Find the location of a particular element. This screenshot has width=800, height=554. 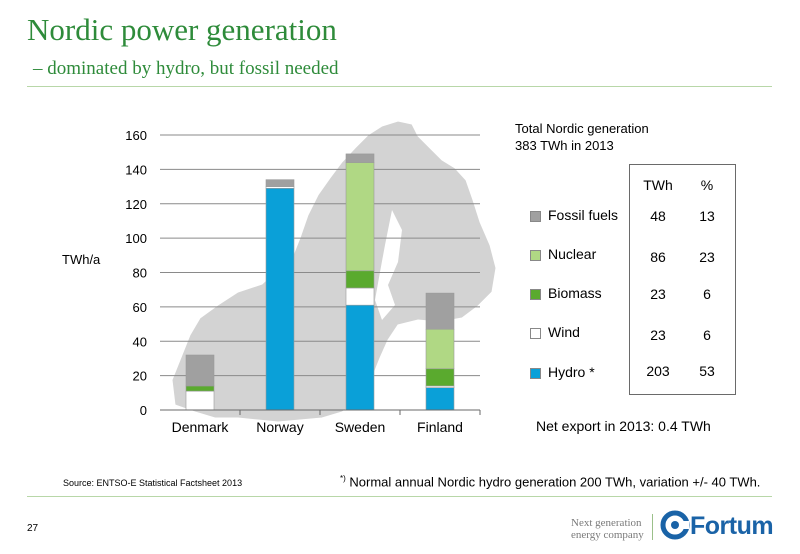

hydro-swatch is located at coordinates (535, 373).